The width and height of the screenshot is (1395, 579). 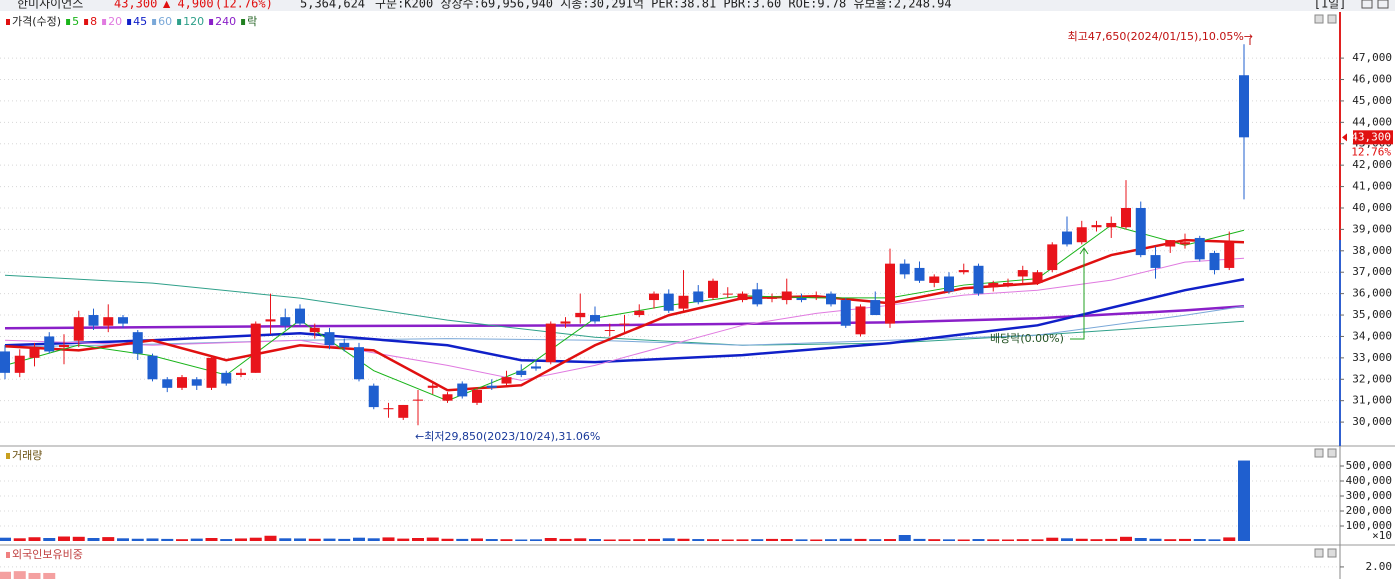 I want to click on y-tick-label: 100,000, so click(x=1369, y=525).